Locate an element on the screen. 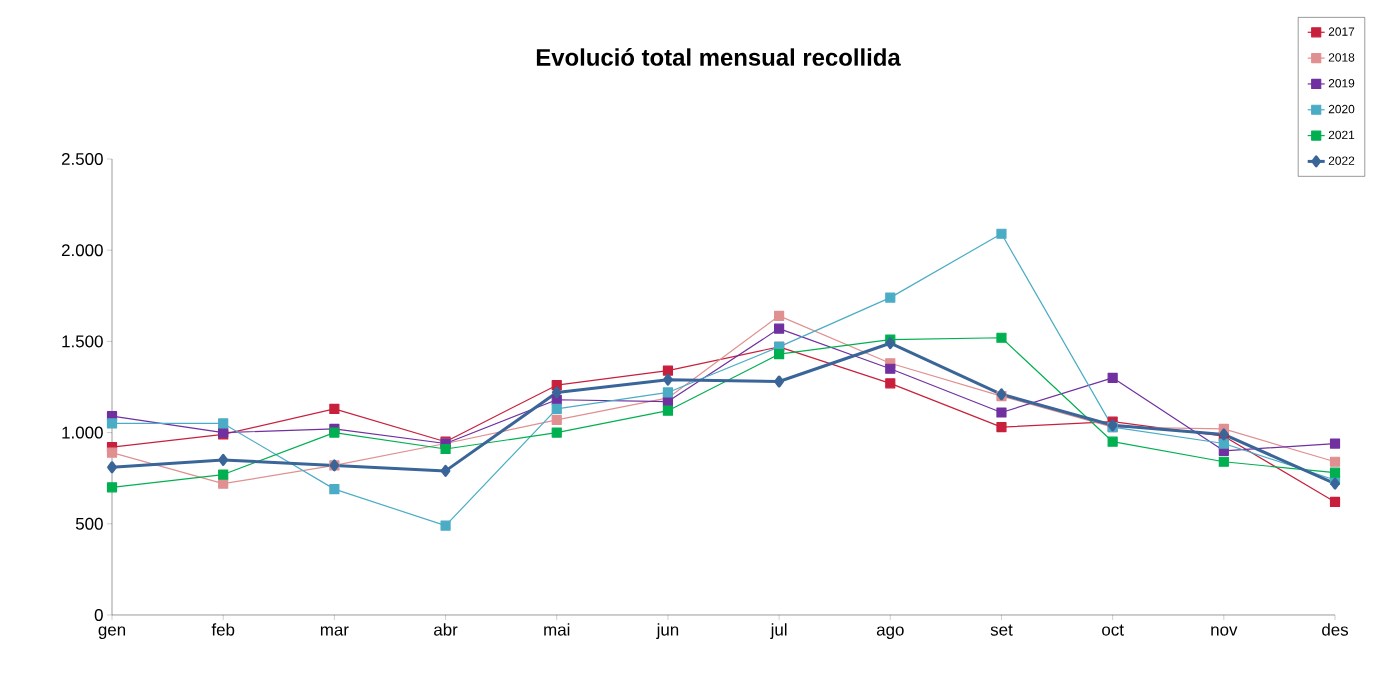 This screenshot has height=685, width=1386. x-tick-label: mai is located at coordinates (557, 629).